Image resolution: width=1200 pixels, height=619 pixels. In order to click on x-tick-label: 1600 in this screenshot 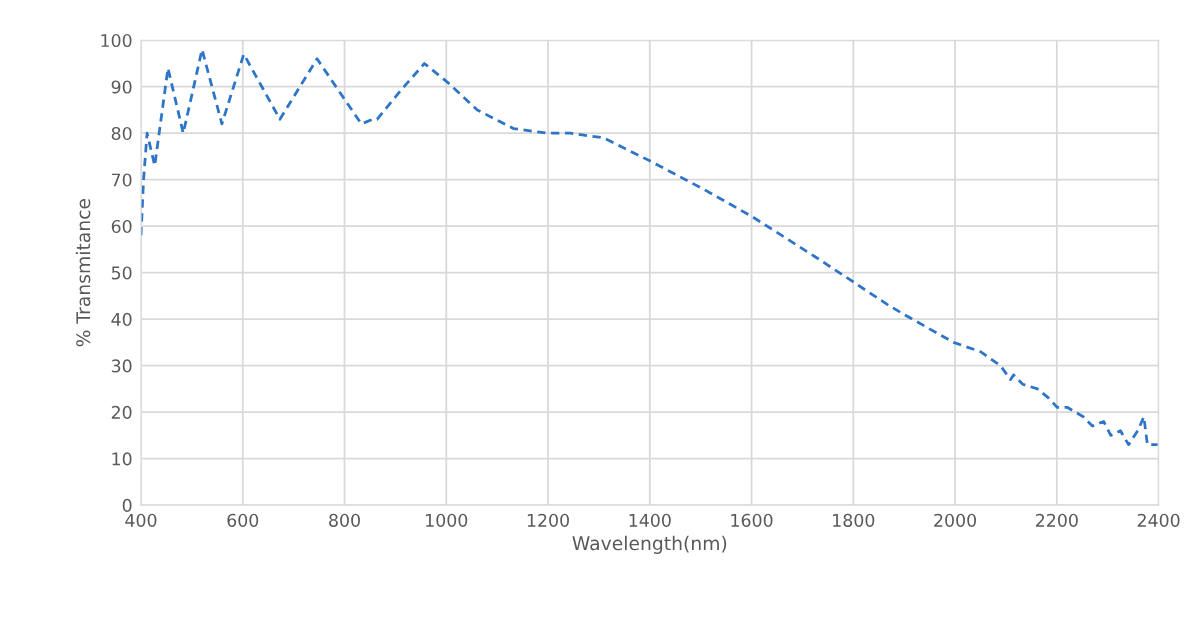, I will do `click(752, 520)`.